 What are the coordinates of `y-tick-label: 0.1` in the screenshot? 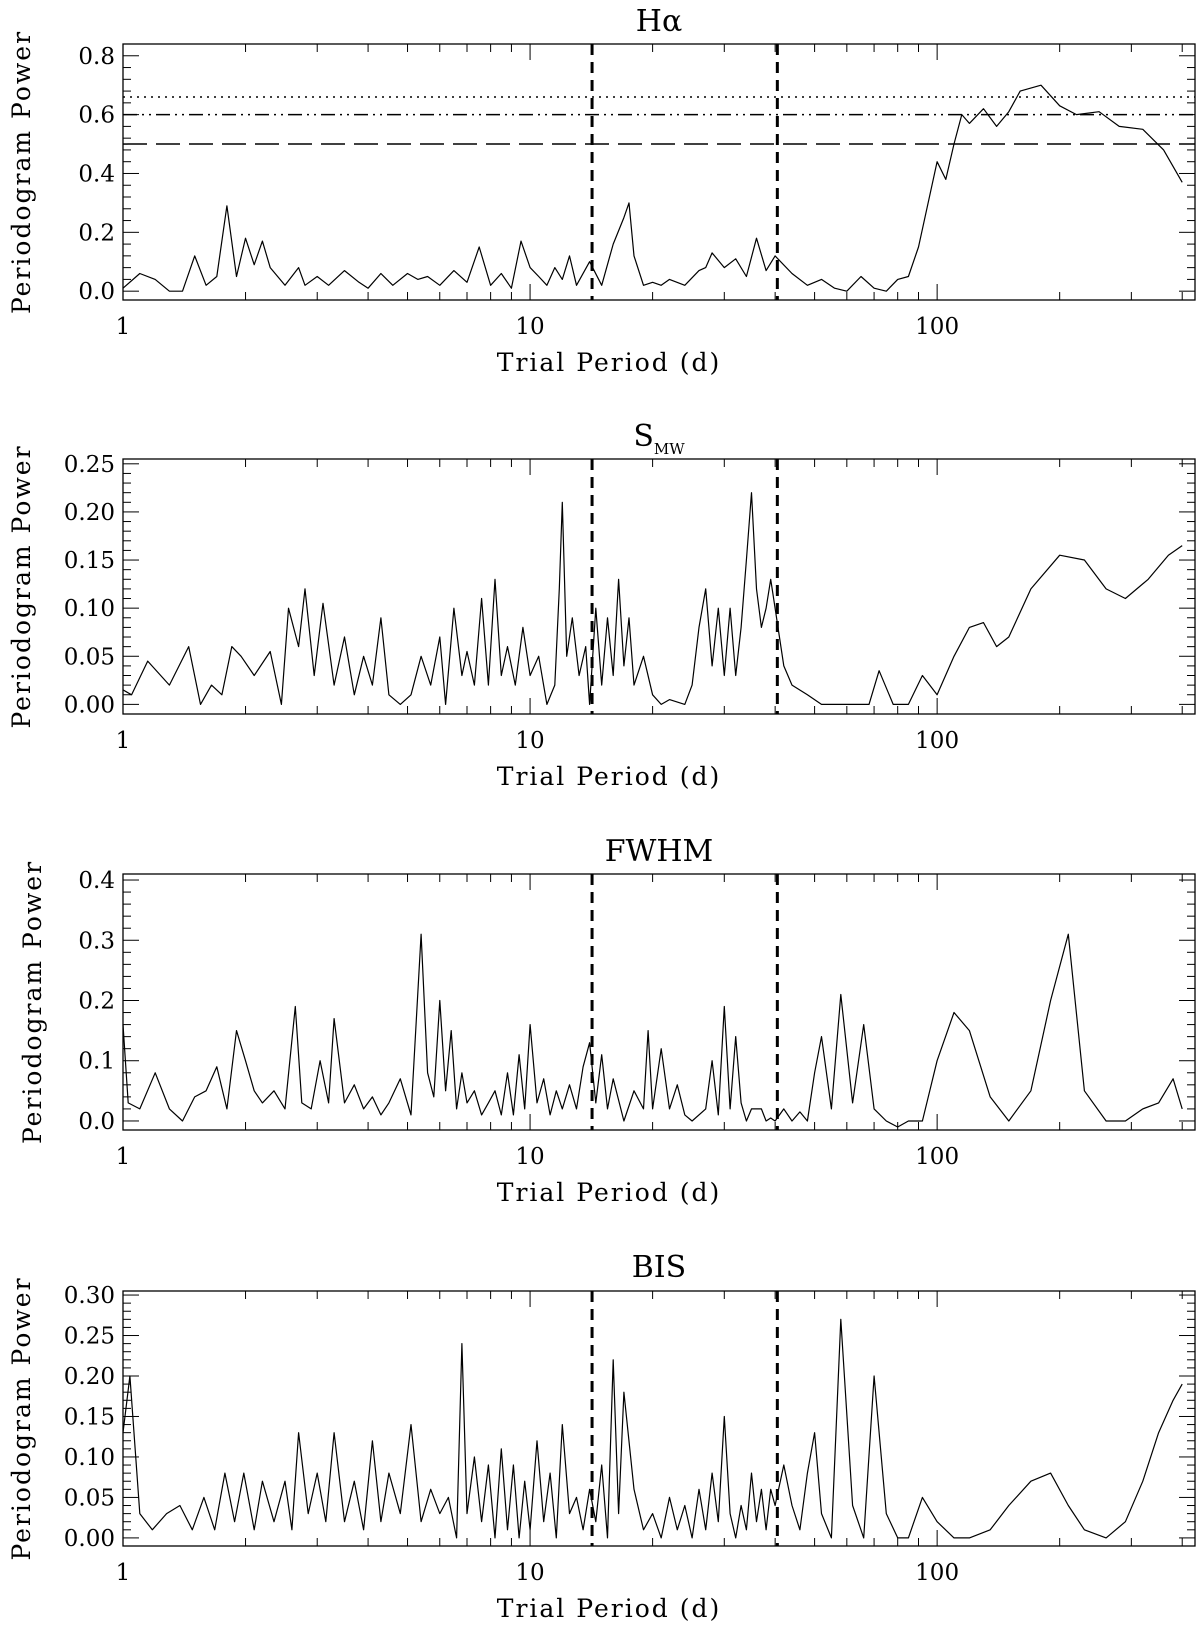 It's located at (96, 1062).